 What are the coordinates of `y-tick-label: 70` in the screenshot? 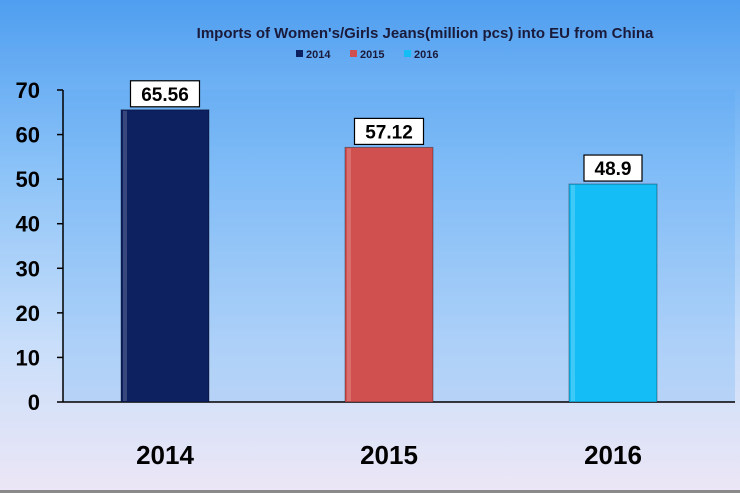 It's located at (28, 90).